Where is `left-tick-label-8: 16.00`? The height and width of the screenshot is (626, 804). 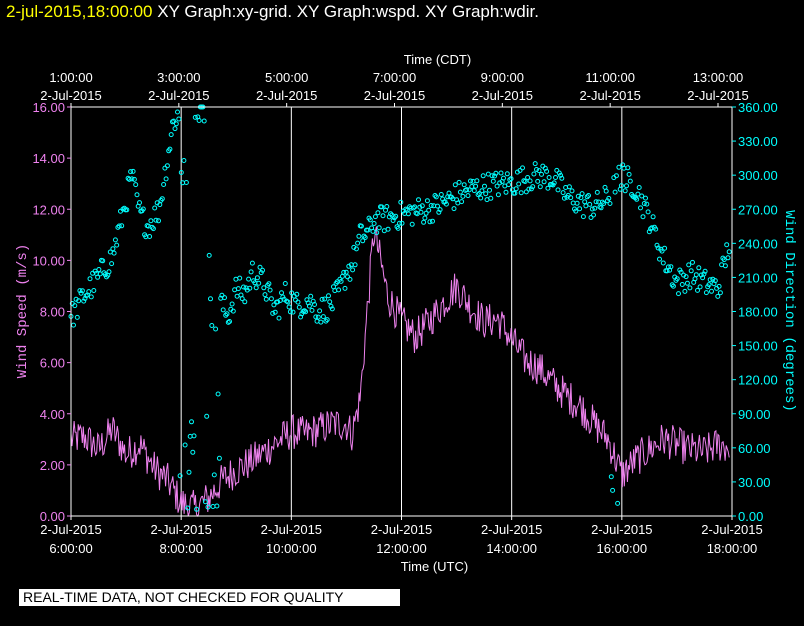 left-tick-label-8: 16.00 is located at coordinates (48, 107).